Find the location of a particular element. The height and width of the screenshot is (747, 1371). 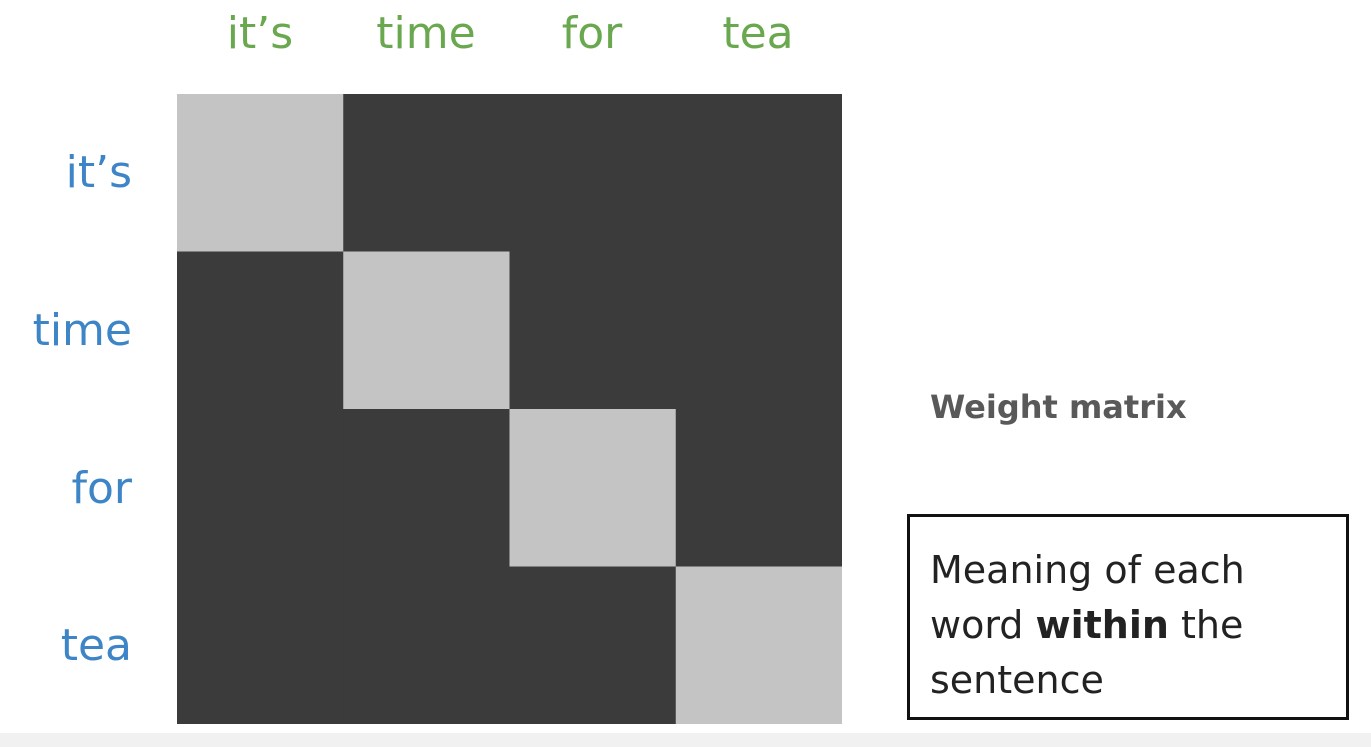

matrix-cell-r0-c0 is located at coordinates (260, 173).